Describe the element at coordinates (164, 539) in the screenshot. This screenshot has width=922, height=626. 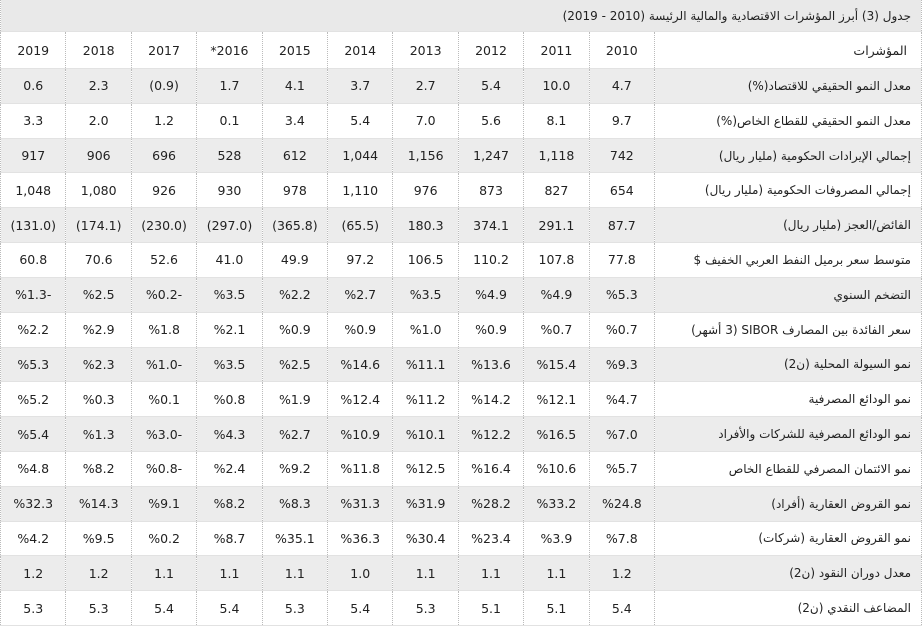
I see `cell-value: %0.2` at that location.